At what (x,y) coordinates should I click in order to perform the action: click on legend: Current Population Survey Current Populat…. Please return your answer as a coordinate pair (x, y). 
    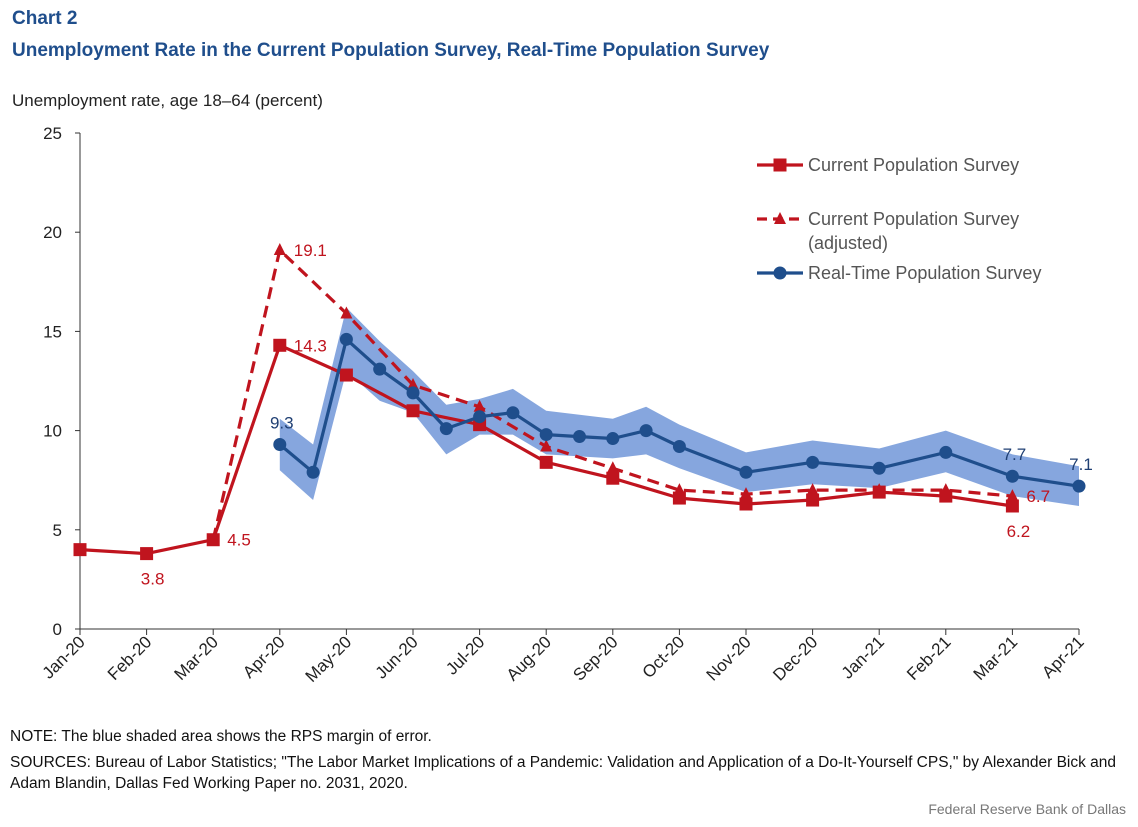
    Looking at the image, I should click on (899, 219).